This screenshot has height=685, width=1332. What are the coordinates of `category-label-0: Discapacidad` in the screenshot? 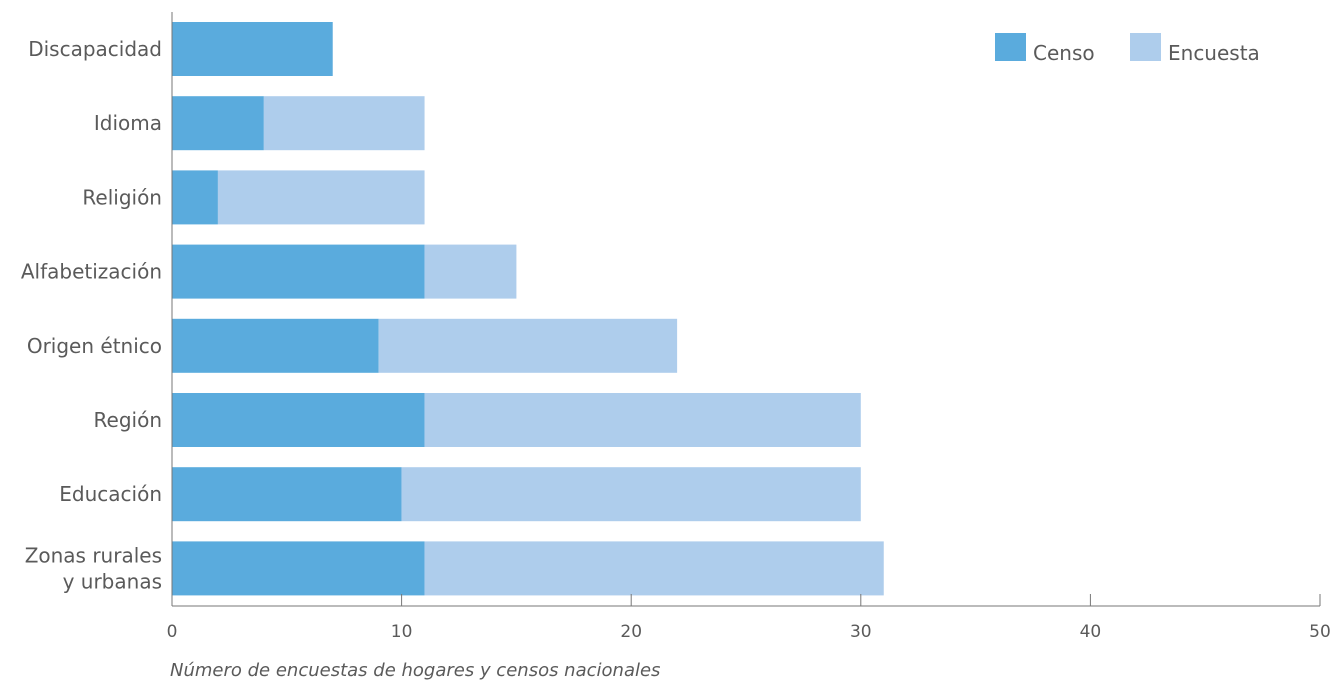 It's located at (95, 49).